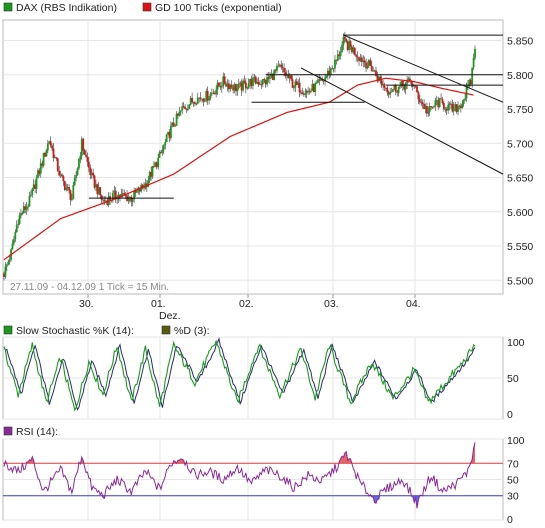 The height and width of the screenshot is (528, 545). What do you see at coordinates (8, 330) in the screenshot?
I see `stochastic-legend-k-swatch` at bounding box center [8, 330].